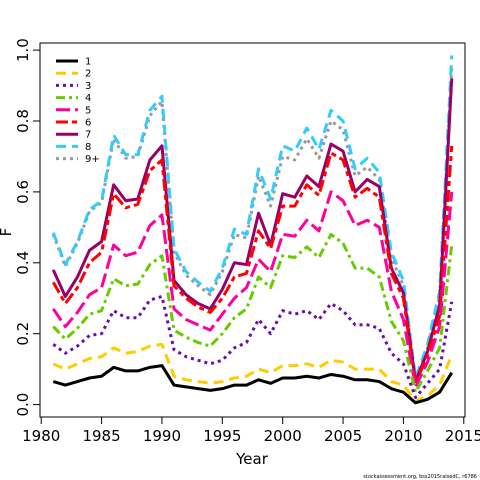 The width and height of the screenshot is (480, 480). What do you see at coordinates (92, 159) in the screenshot?
I see `legend-label: 9+` at bounding box center [92, 159].